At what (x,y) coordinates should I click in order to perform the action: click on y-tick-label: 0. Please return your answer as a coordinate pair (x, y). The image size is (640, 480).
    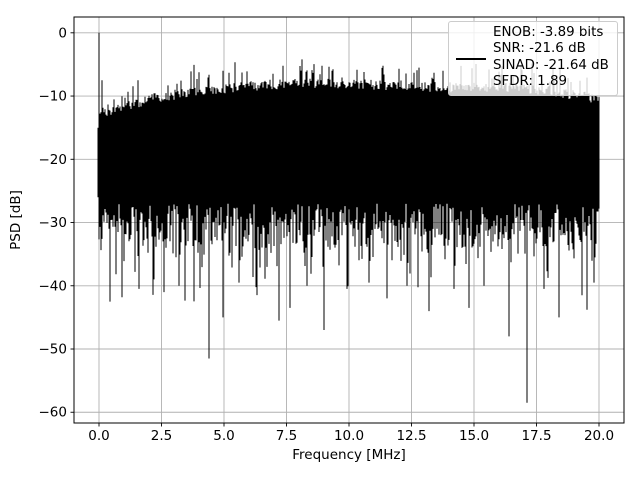
    Looking at the image, I should click on (62, 33).